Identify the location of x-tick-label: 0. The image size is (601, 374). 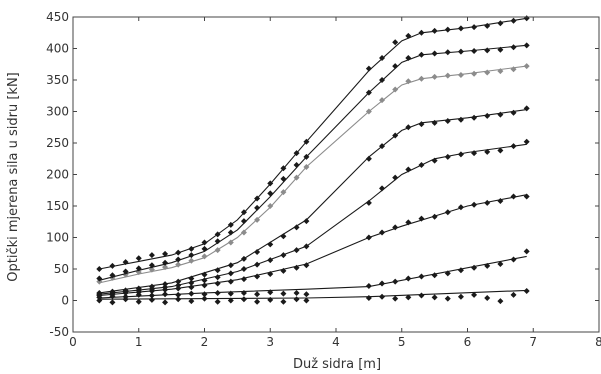
(73, 342).